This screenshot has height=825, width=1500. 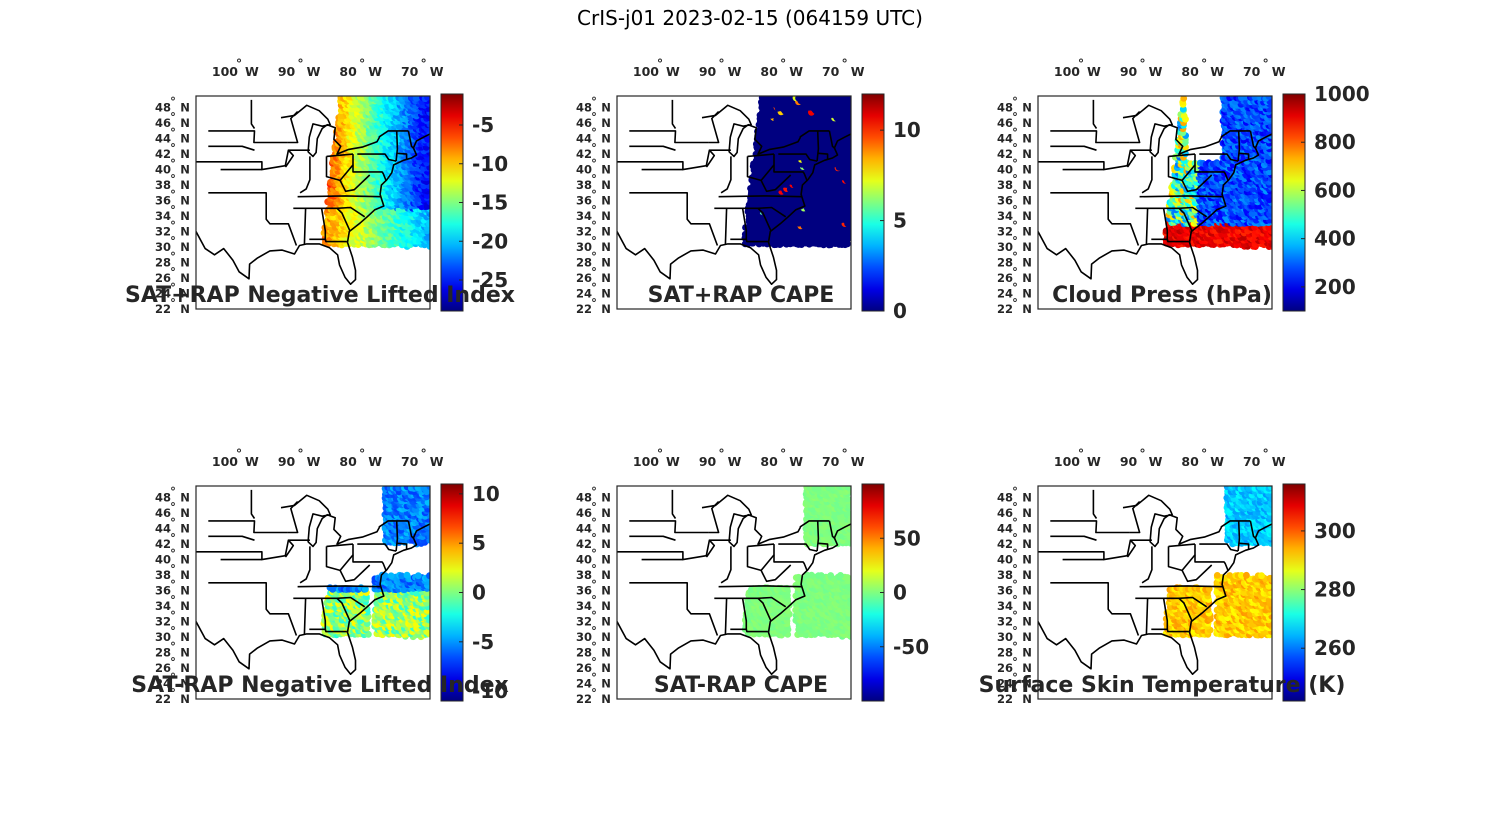 I want to click on colorbar, so click(x=873, y=202).